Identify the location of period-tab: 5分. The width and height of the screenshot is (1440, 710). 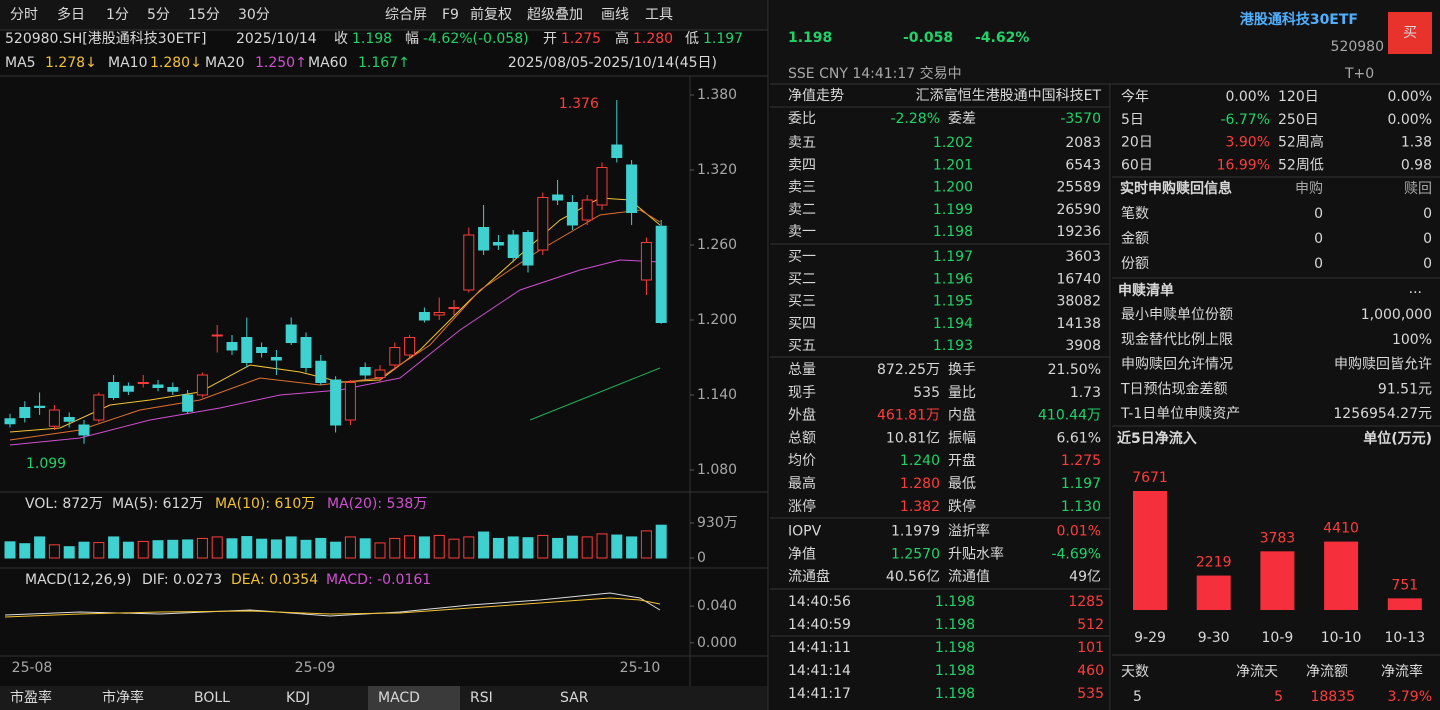
(158, 15).